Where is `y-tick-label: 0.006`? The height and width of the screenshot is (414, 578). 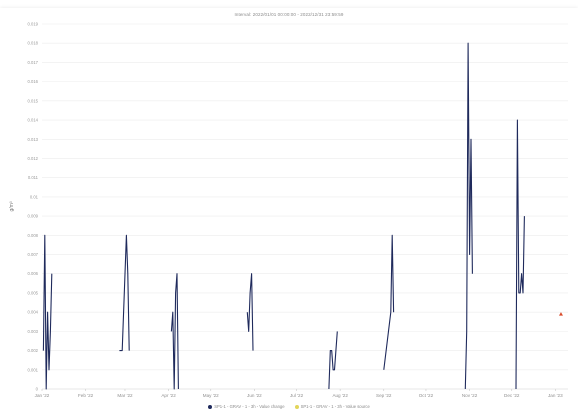
y-tick-label: 0.006 is located at coordinates (33, 273).